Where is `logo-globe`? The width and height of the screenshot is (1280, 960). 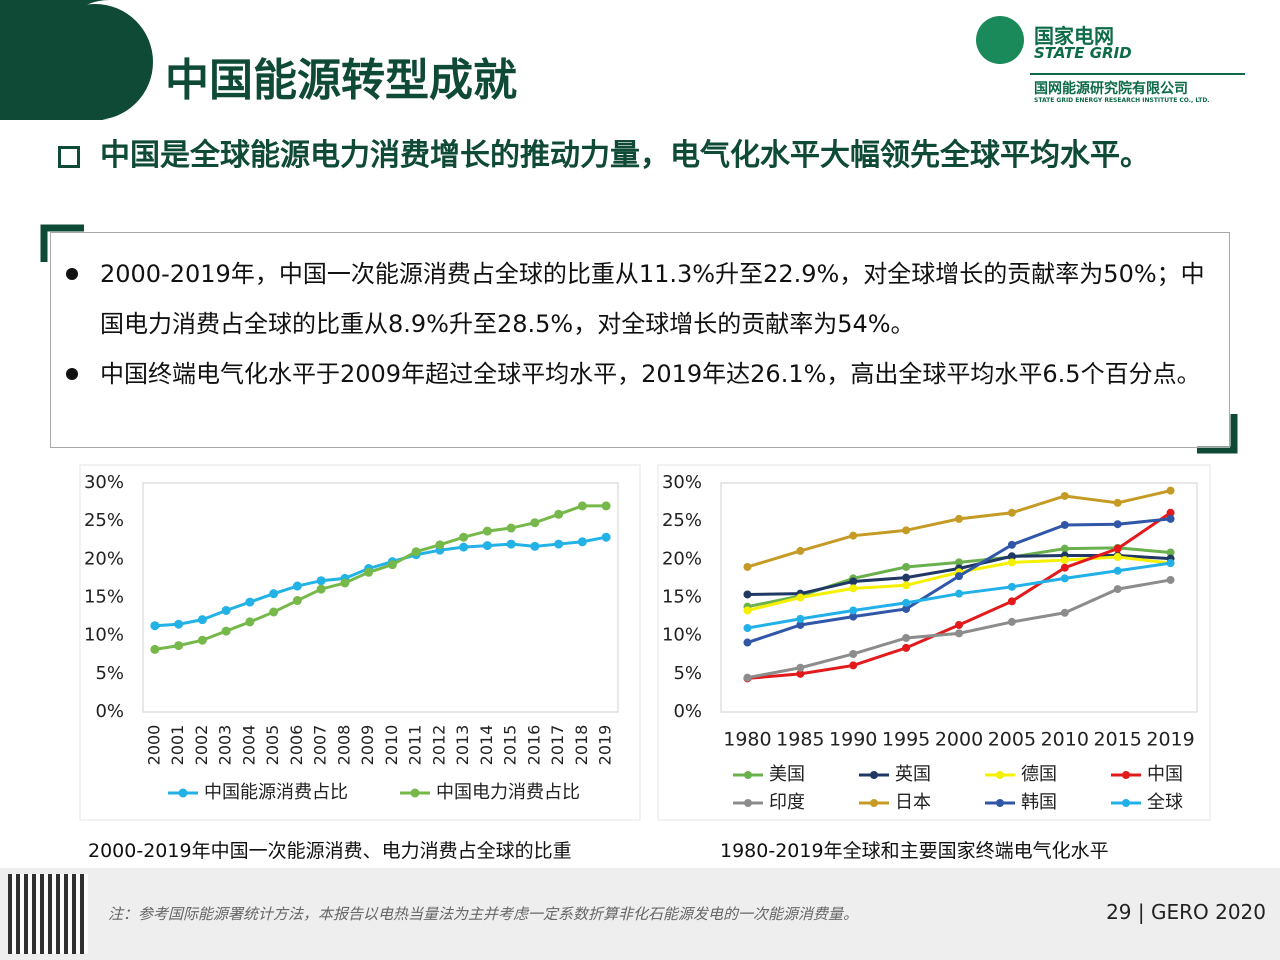 logo-globe is located at coordinates (1000, 40).